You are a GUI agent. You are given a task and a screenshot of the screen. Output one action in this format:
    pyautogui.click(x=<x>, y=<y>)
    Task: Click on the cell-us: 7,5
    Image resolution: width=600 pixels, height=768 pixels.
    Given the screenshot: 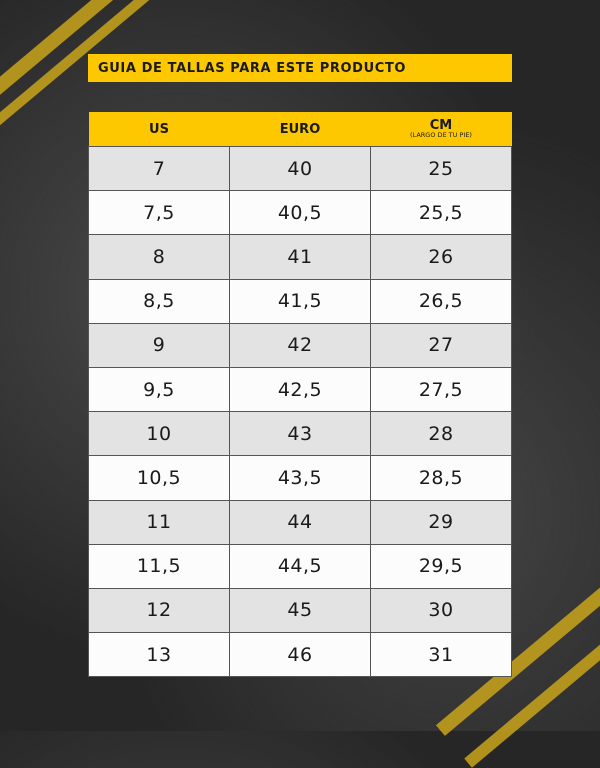 What is the action you would take?
    pyautogui.click(x=159, y=213)
    